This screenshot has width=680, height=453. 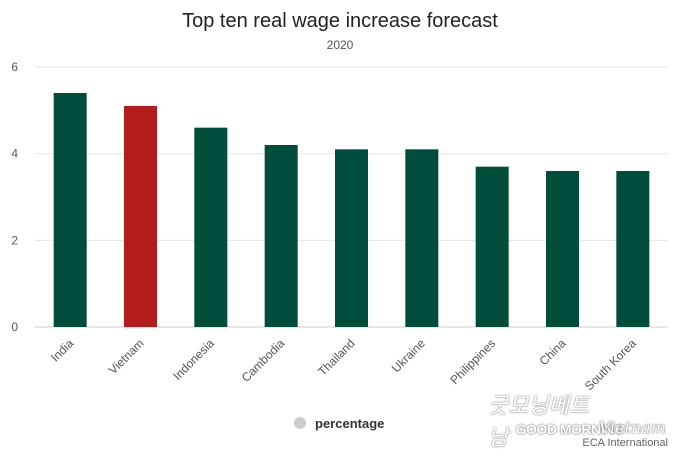 I want to click on y-tick-label: 4, so click(x=14, y=154).